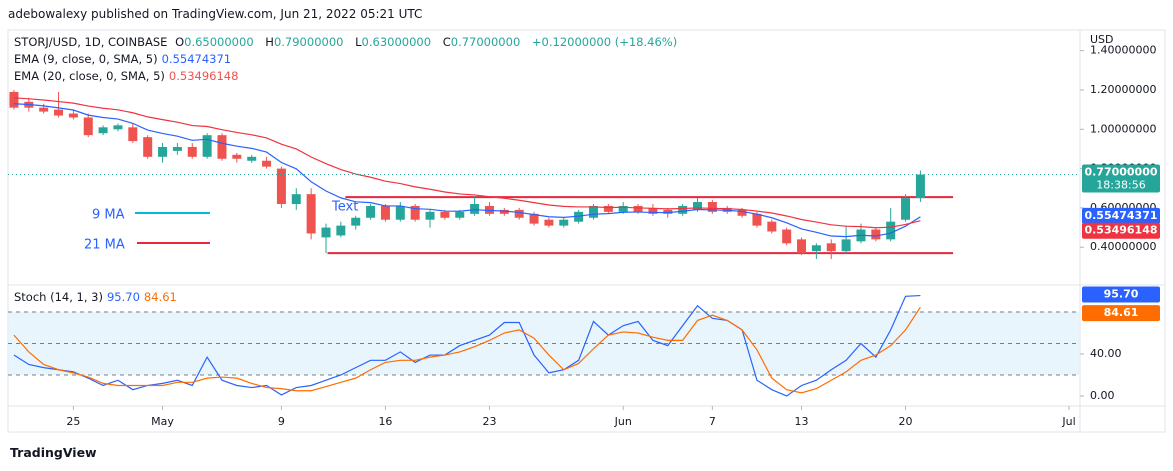 This screenshot has width=1173, height=471. I want to click on currency: USD, so click(1102, 39).